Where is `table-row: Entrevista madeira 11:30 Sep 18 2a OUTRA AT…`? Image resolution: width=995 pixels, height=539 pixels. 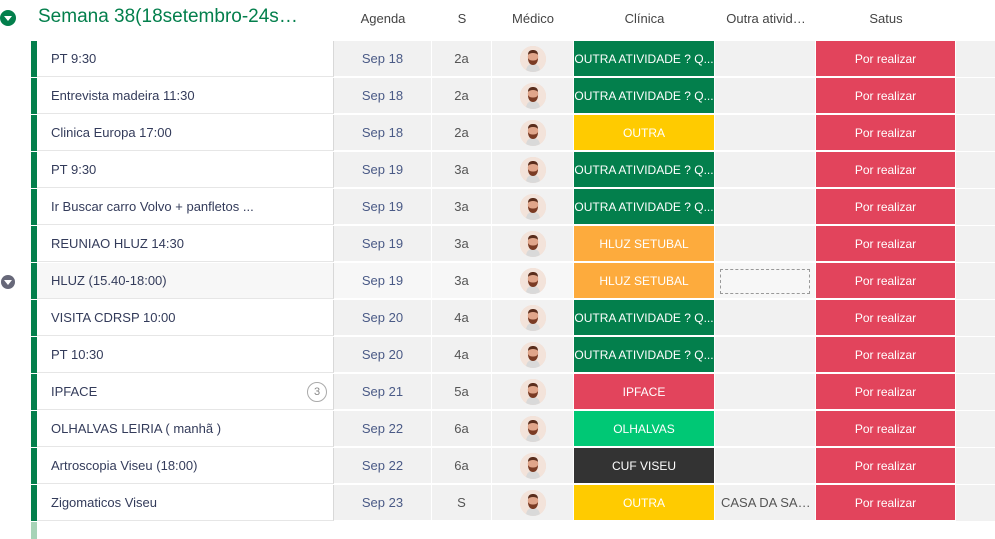
table-row: Entrevista madeira 11:30 Sep 18 2a OUTRA AT… is located at coordinates (497, 96).